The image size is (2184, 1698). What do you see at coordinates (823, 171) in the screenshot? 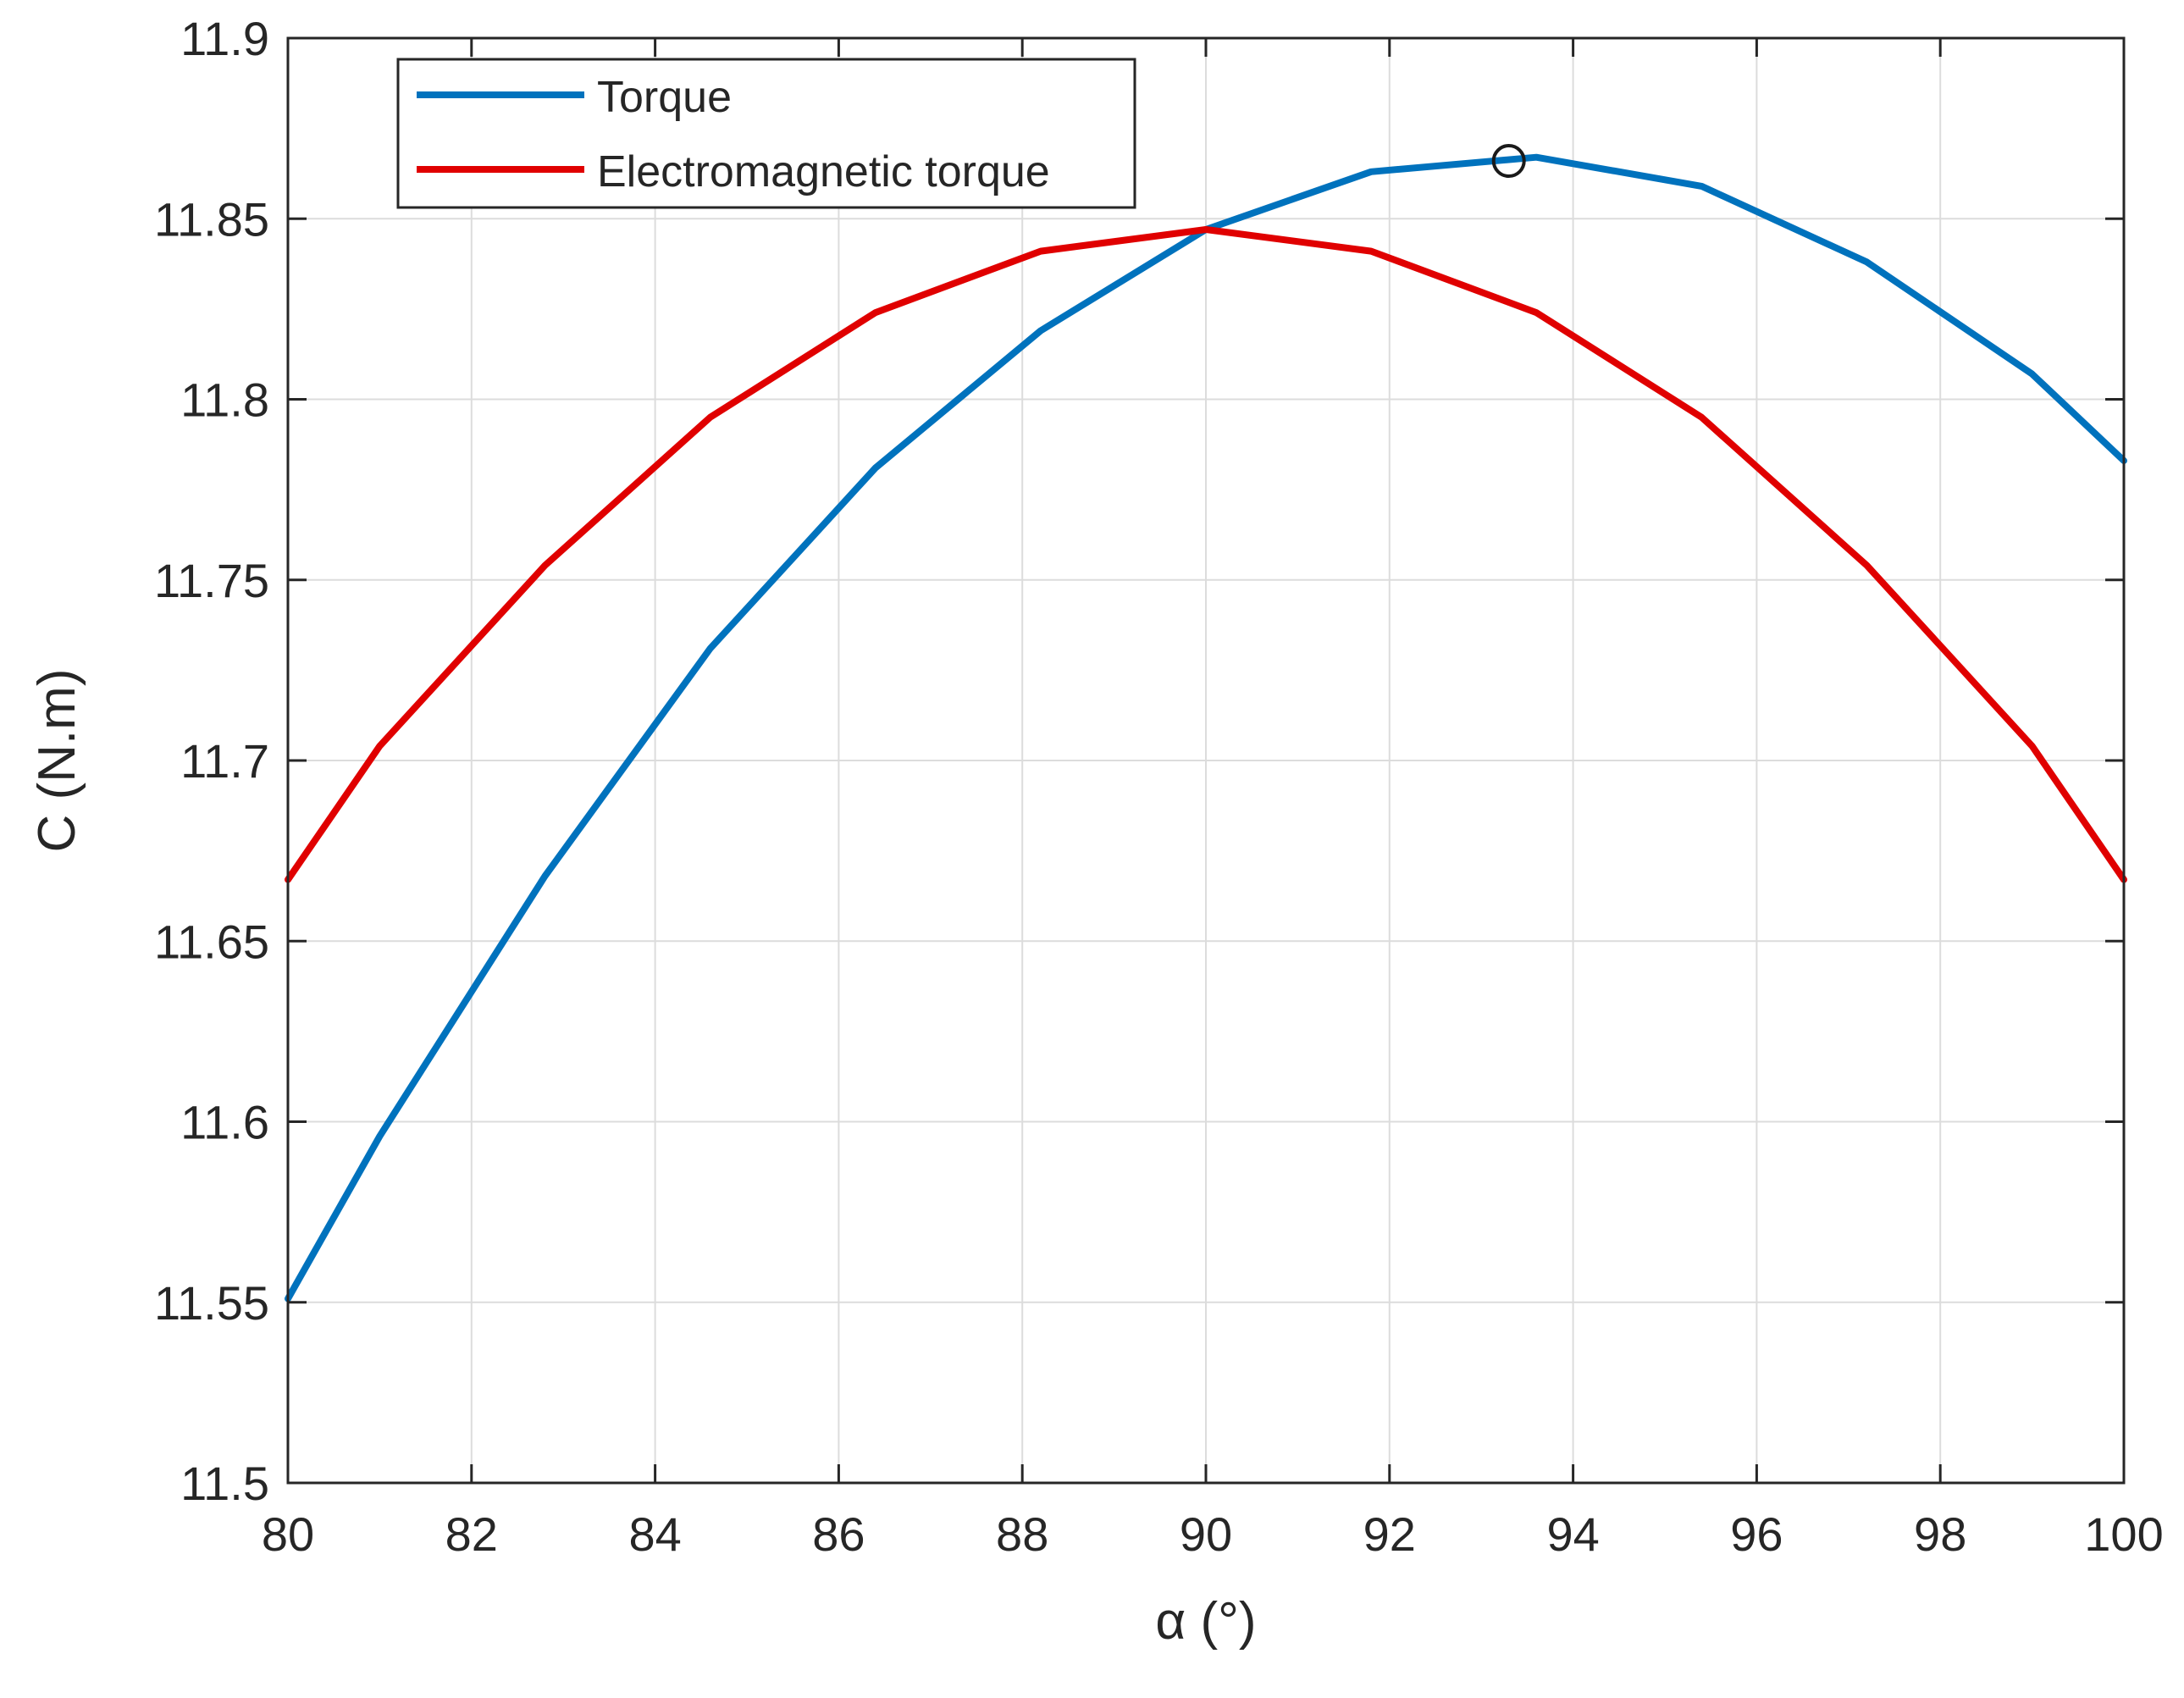
I see `legend-label-electromagnetic-torque: Electromagnetic torque` at bounding box center [823, 171].